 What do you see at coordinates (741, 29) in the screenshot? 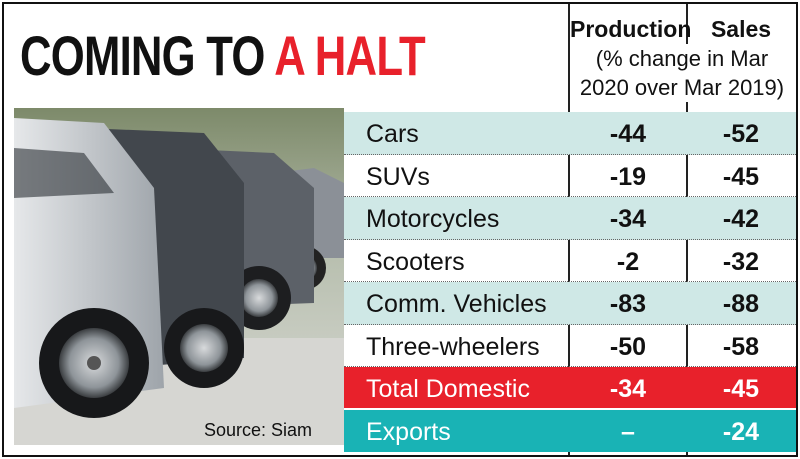
I see `sales-header: Sales` at bounding box center [741, 29].